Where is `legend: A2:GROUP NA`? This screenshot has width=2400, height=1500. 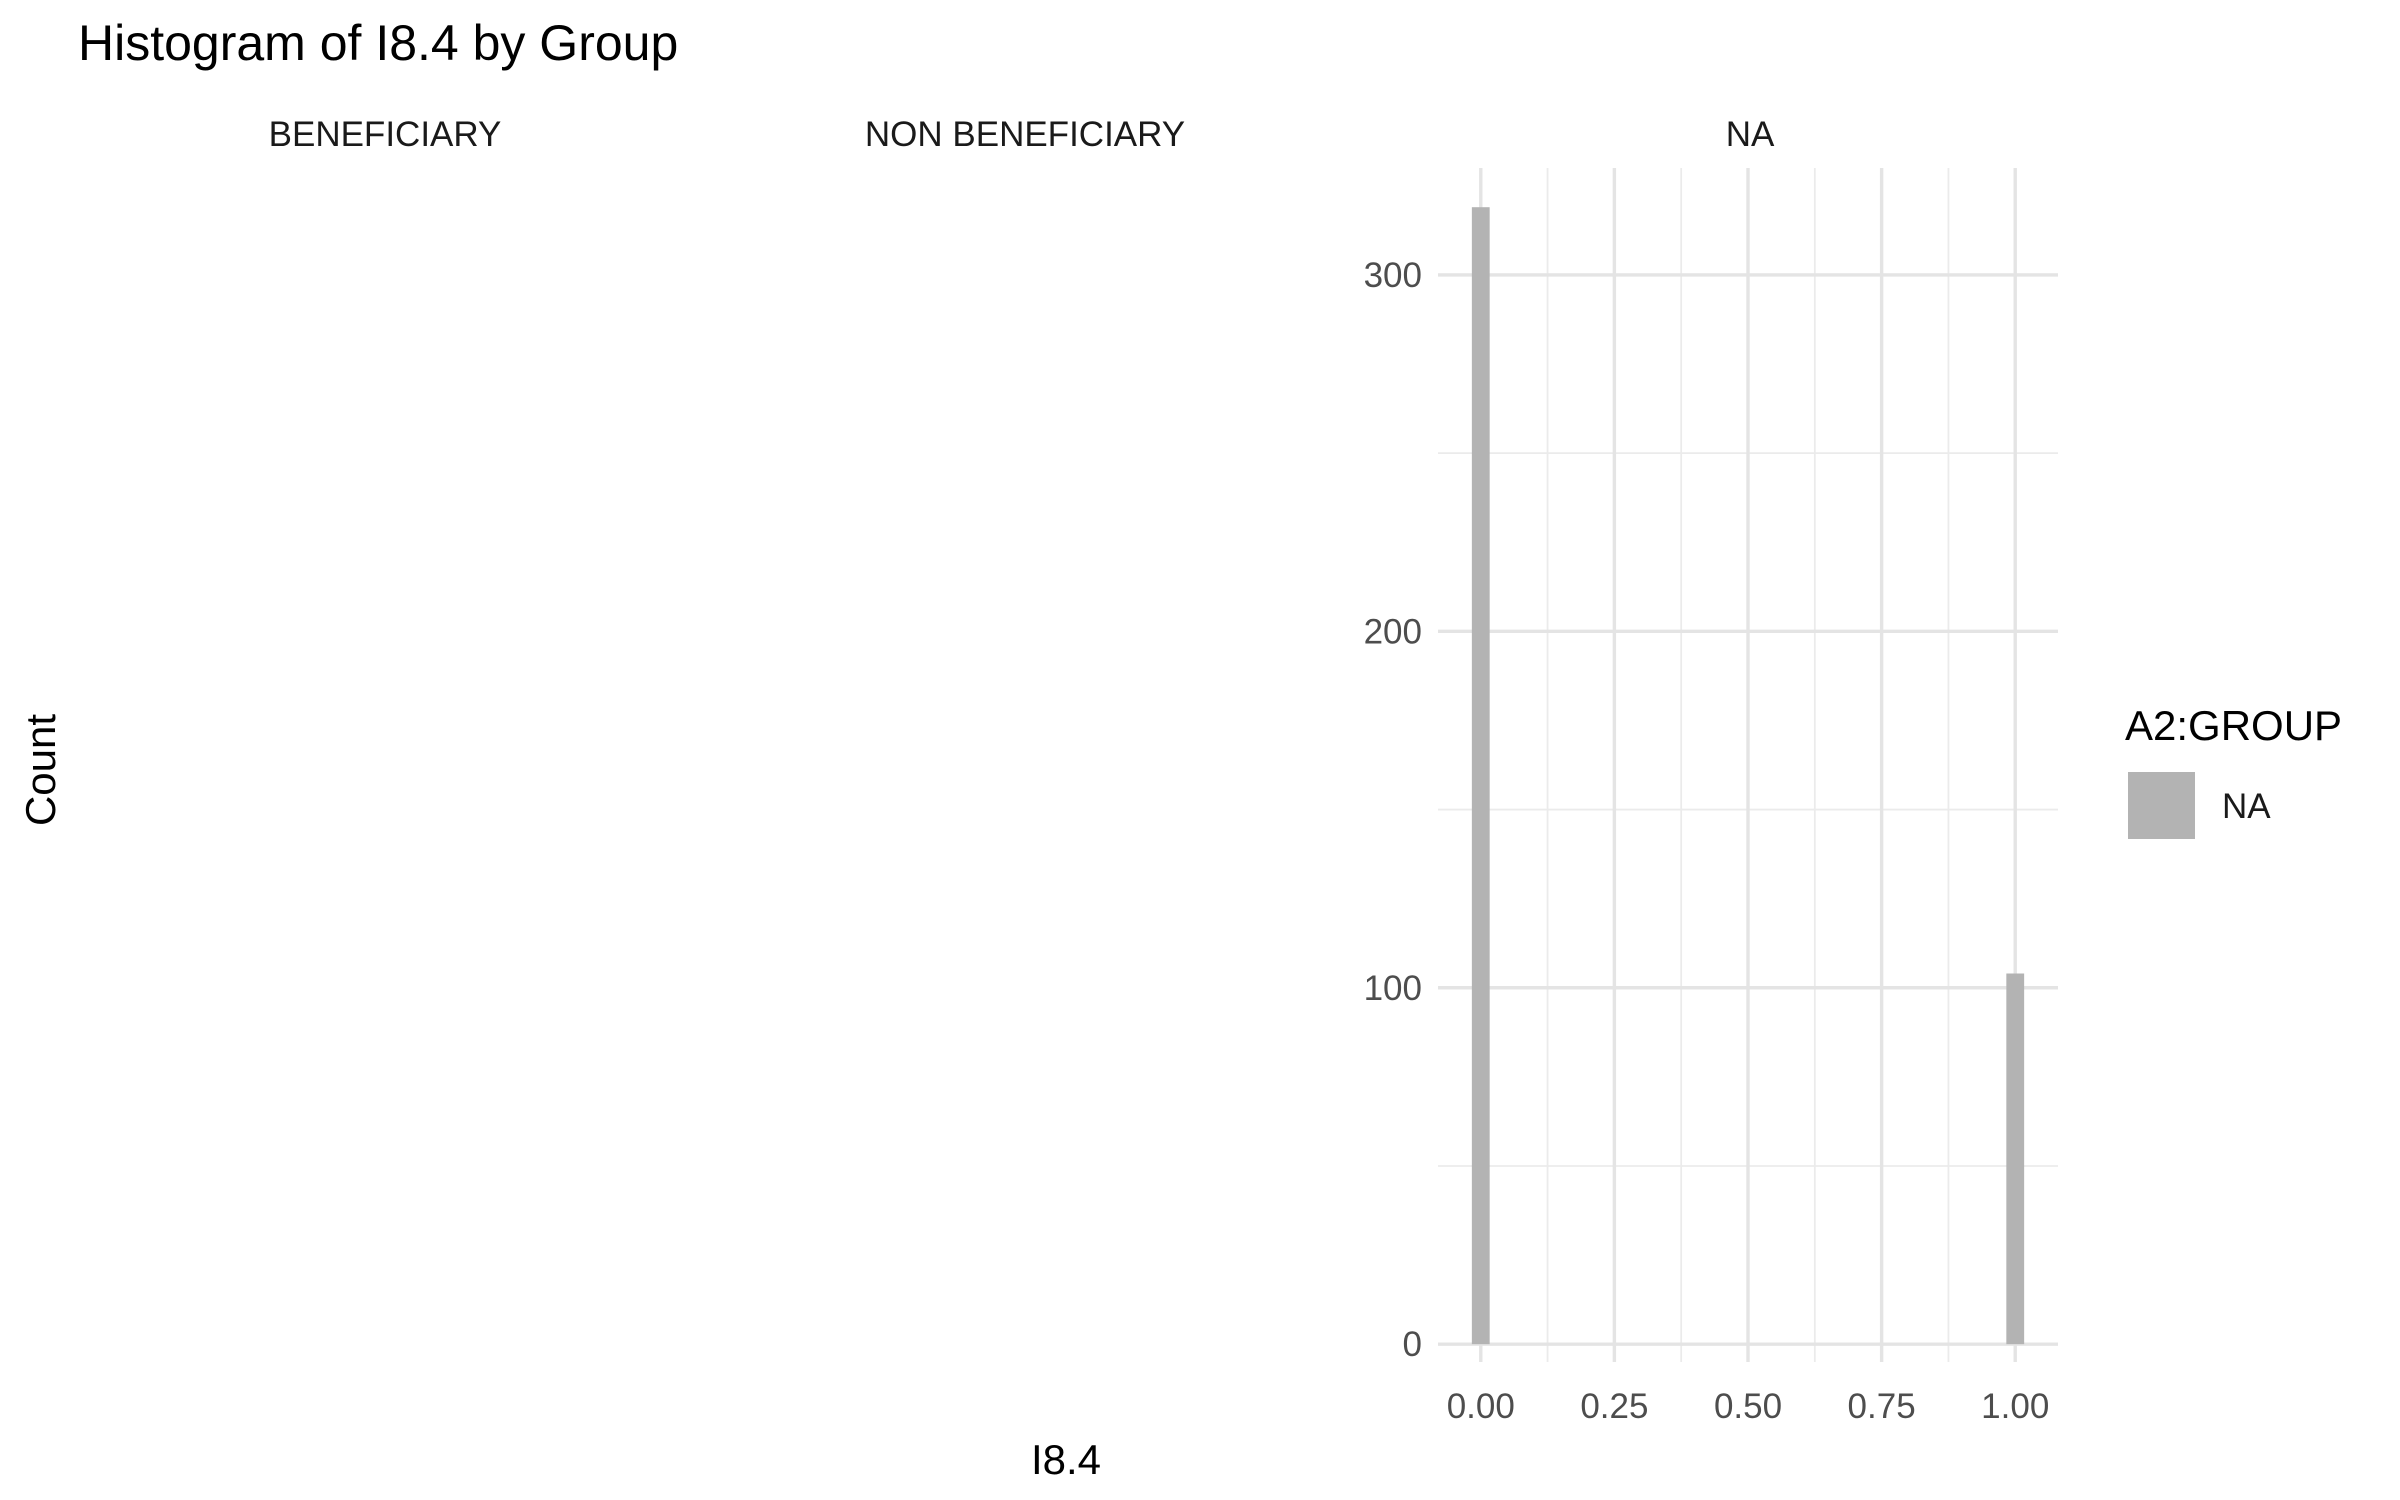
legend: A2:GROUP NA is located at coordinates (2233, 770).